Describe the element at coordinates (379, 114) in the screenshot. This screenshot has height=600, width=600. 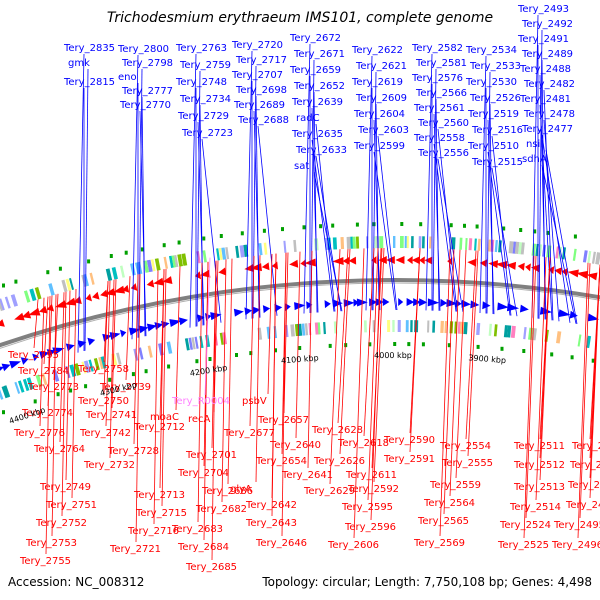
I see `forward-gene-label: Tery_2604` at that location.